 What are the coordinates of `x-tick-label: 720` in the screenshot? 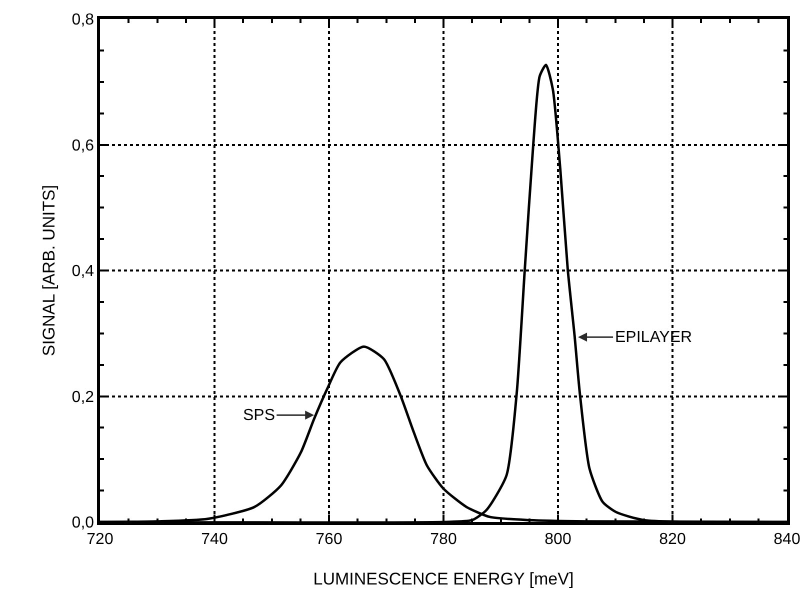 It's located at (100, 539).